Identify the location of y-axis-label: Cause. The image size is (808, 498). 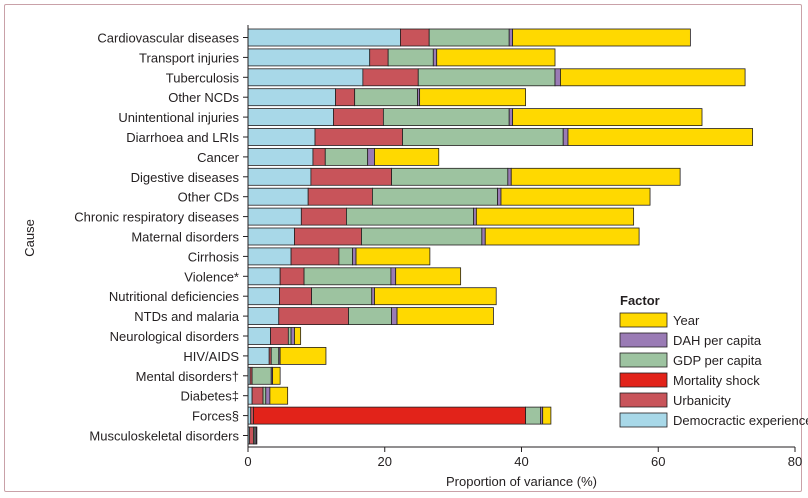
(29, 238).